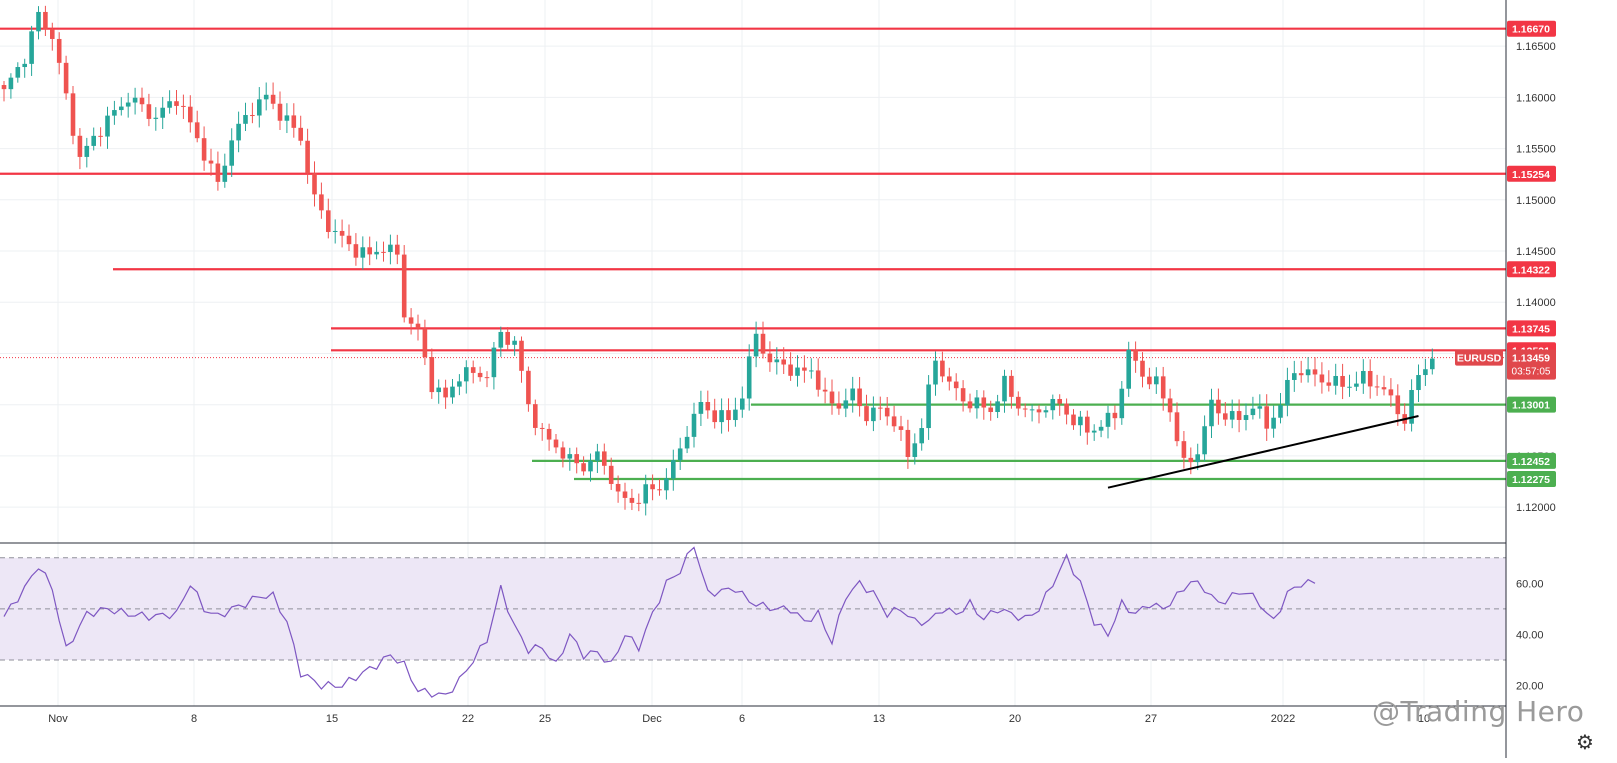 This screenshot has height=763, width=1617. I want to click on x-tick-label: 22, so click(468, 719).